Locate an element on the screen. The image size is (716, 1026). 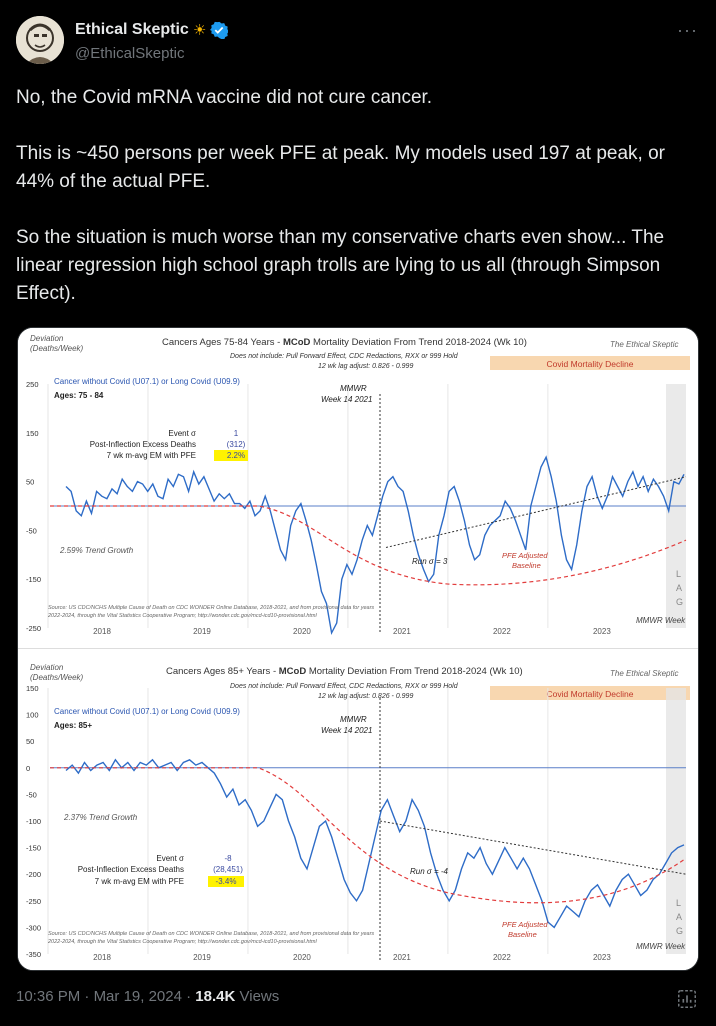
sun-icon: ☀ is located at coordinates (199, 30).